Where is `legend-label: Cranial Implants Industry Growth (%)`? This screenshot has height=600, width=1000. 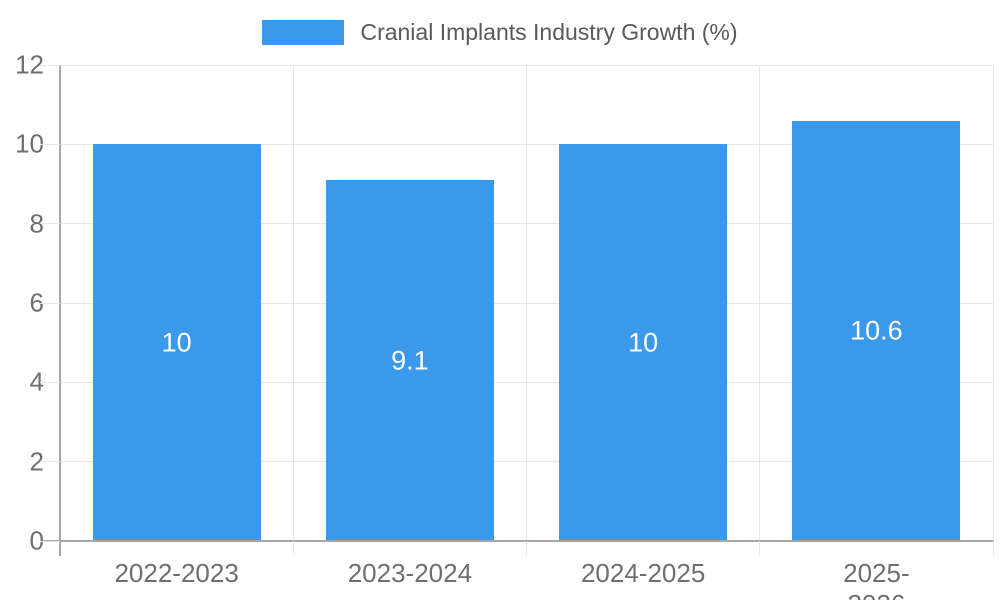
legend-label: Cranial Implants Industry Growth (%) is located at coordinates (549, 32).